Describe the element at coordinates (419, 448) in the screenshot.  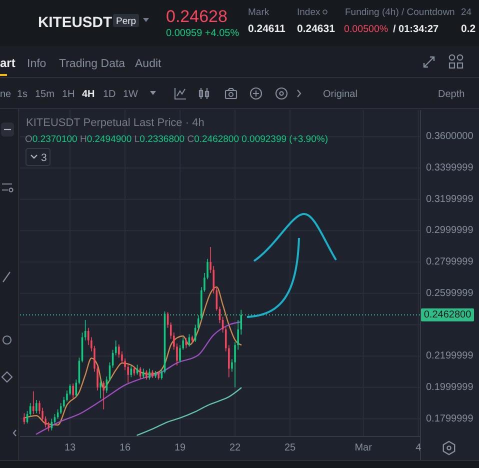
I see `x-tick-label: 4` at that location.